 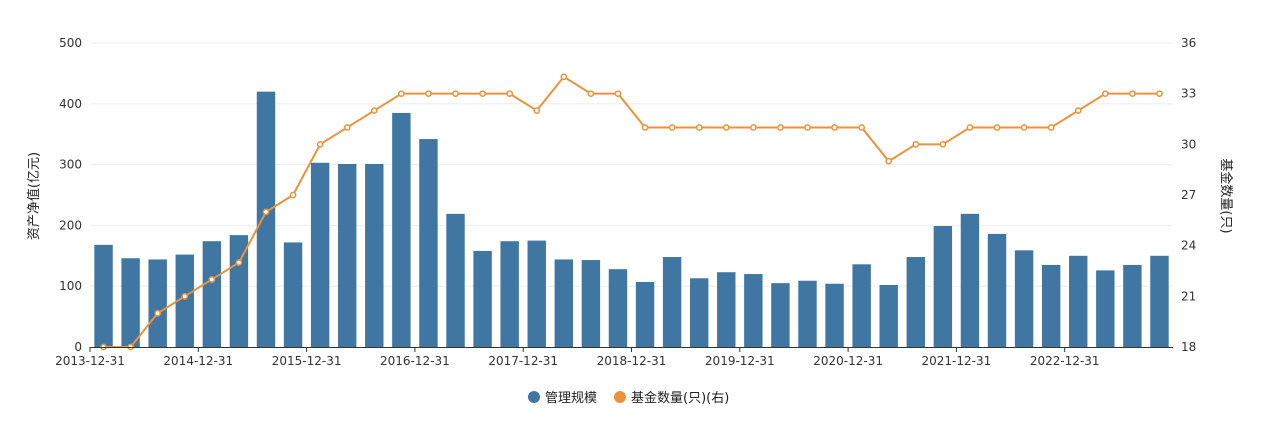 I want to click on legend-bar-label: 管理规模, so click(x=571, y=398).